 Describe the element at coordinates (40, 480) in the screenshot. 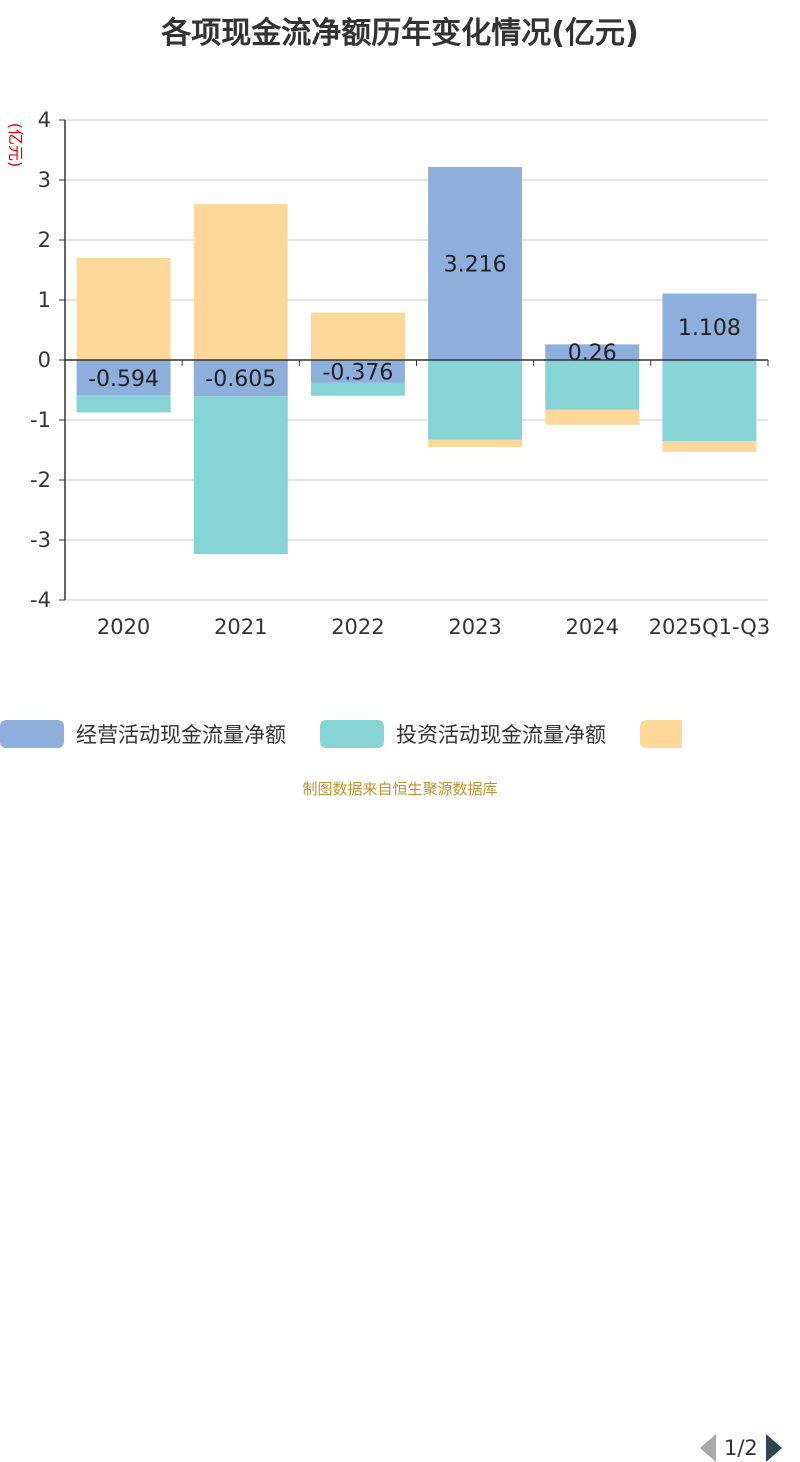

I see `y-tick-label: -2` at that location.